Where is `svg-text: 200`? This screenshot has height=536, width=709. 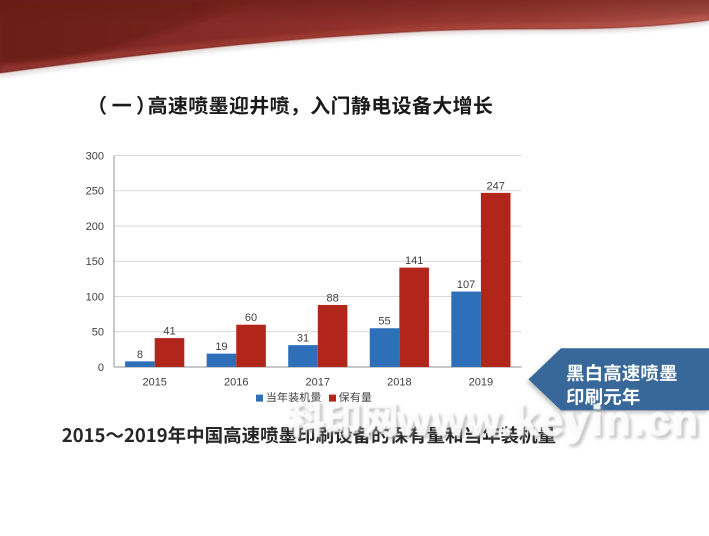 svg-text: 200 is located at coordinates (95, 227).